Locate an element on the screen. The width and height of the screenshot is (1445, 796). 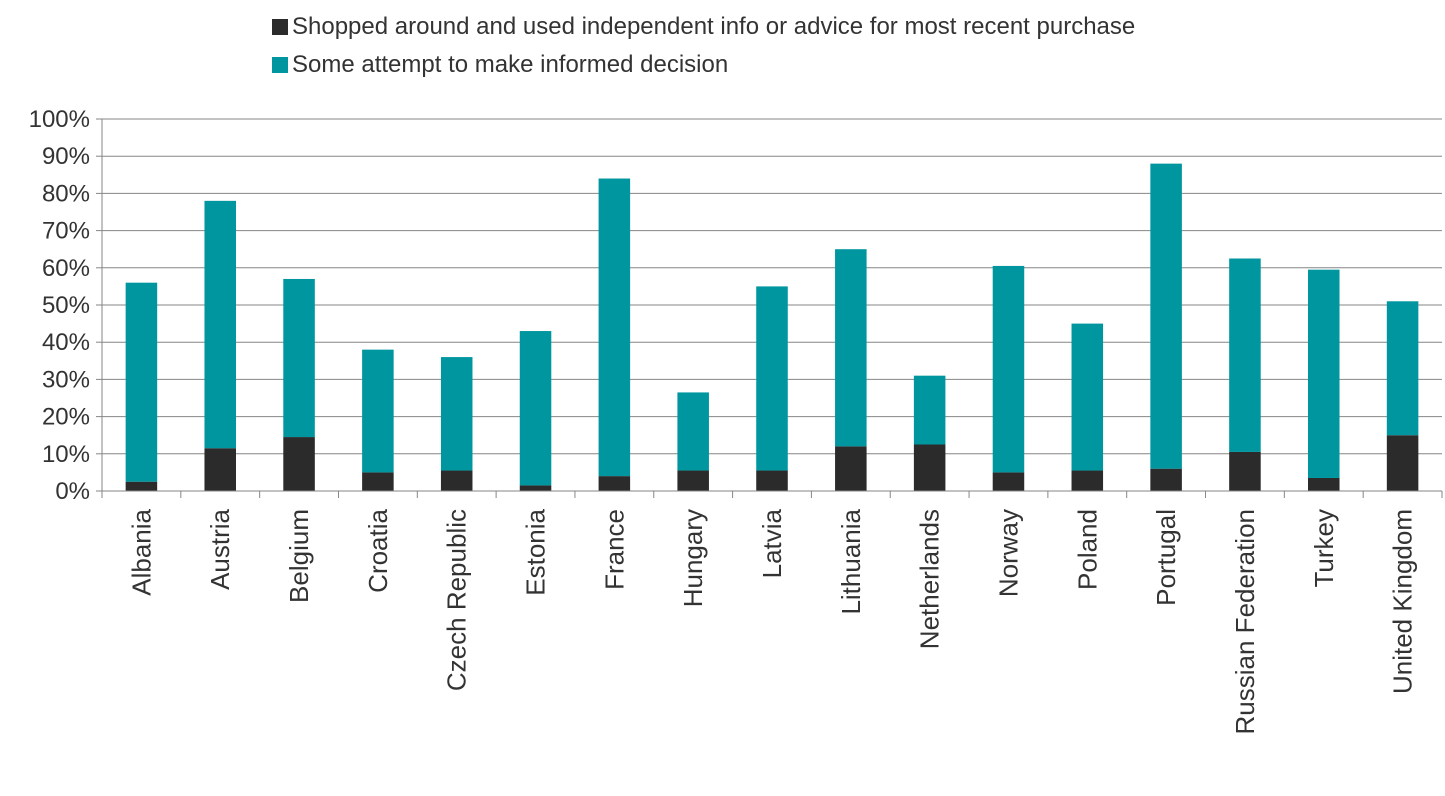
x-tick-label: Czech Republic is located at coordinates (457, 600).